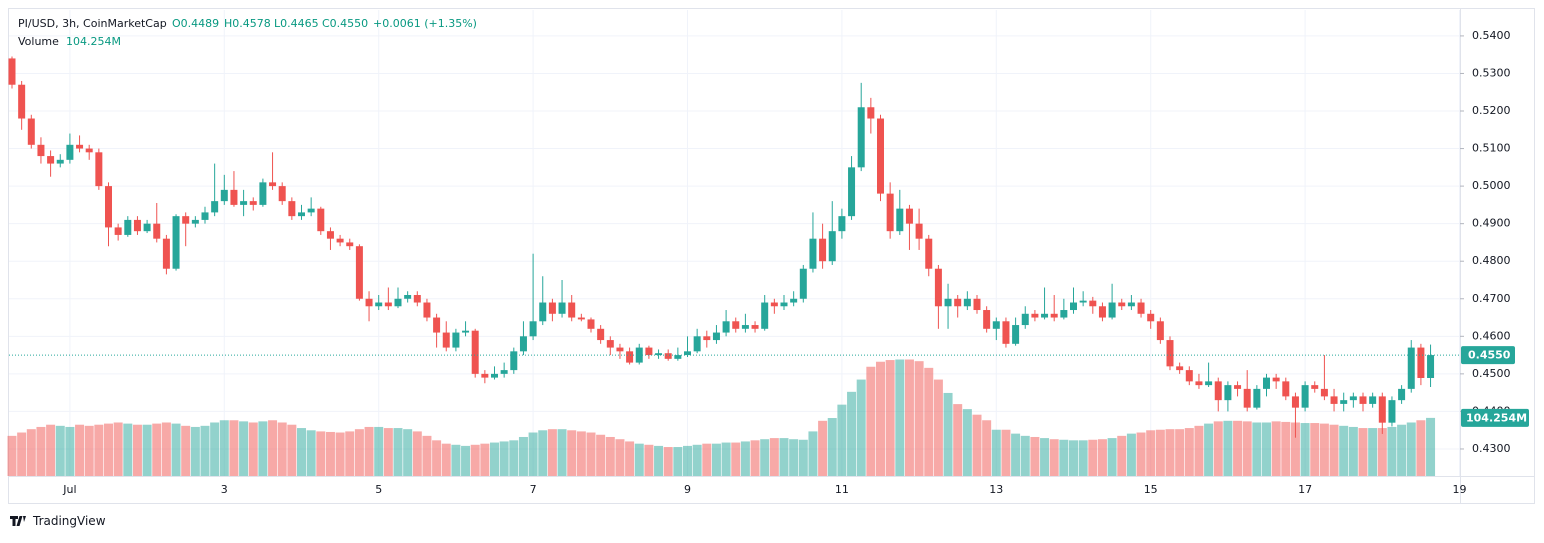  I want to click on x-tick-label: Jul, so click(69, 489).